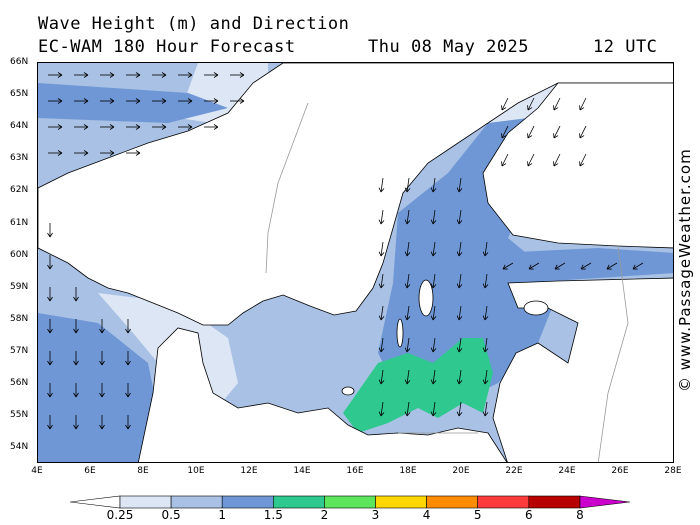 The image size is (700, 525). Describe the element at coordinates (95, 502) in the screenshot. I see `legend-left-arrow` at that location.